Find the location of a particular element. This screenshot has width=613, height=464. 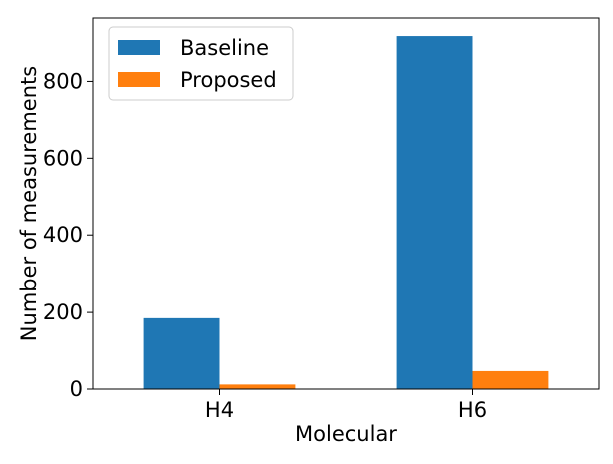

legend-swatch-baseline is located at coordinates (139, 47).